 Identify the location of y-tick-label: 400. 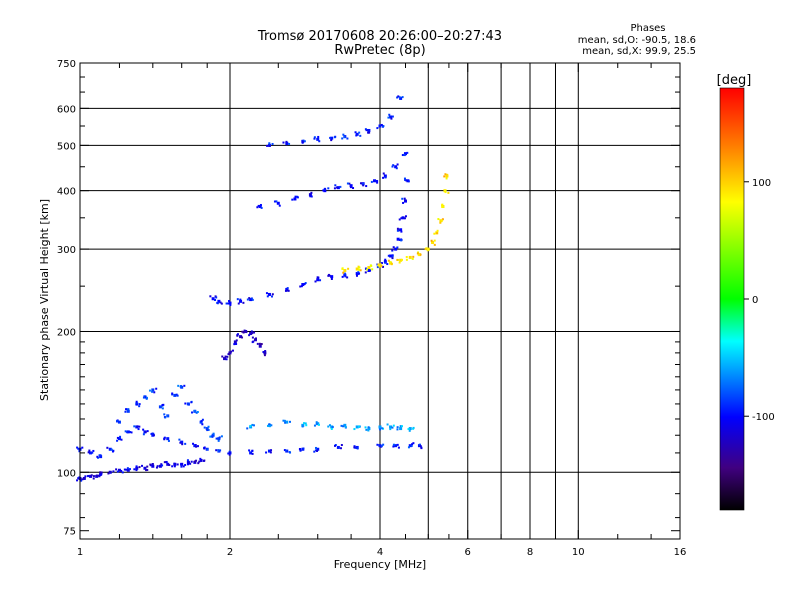
(66, 192).